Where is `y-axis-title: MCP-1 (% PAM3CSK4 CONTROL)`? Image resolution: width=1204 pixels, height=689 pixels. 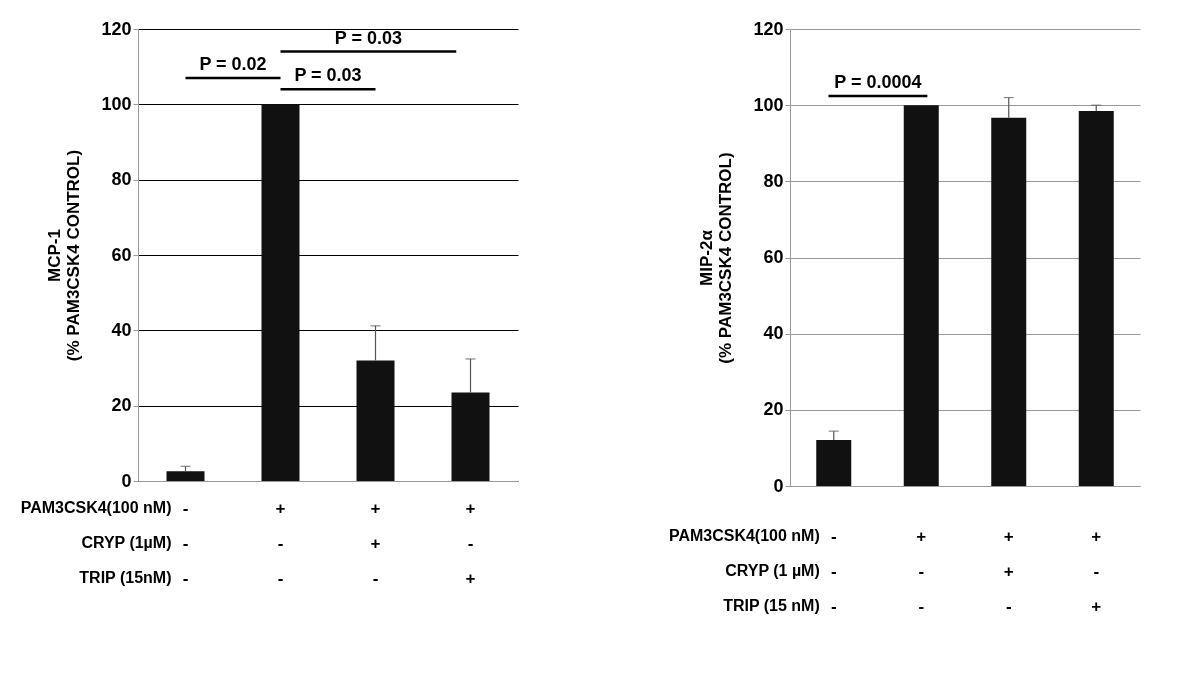
y-axis-title: MCP-1 (% PAM3CSK4 CONTROL) is located at coordinates (64, 255).